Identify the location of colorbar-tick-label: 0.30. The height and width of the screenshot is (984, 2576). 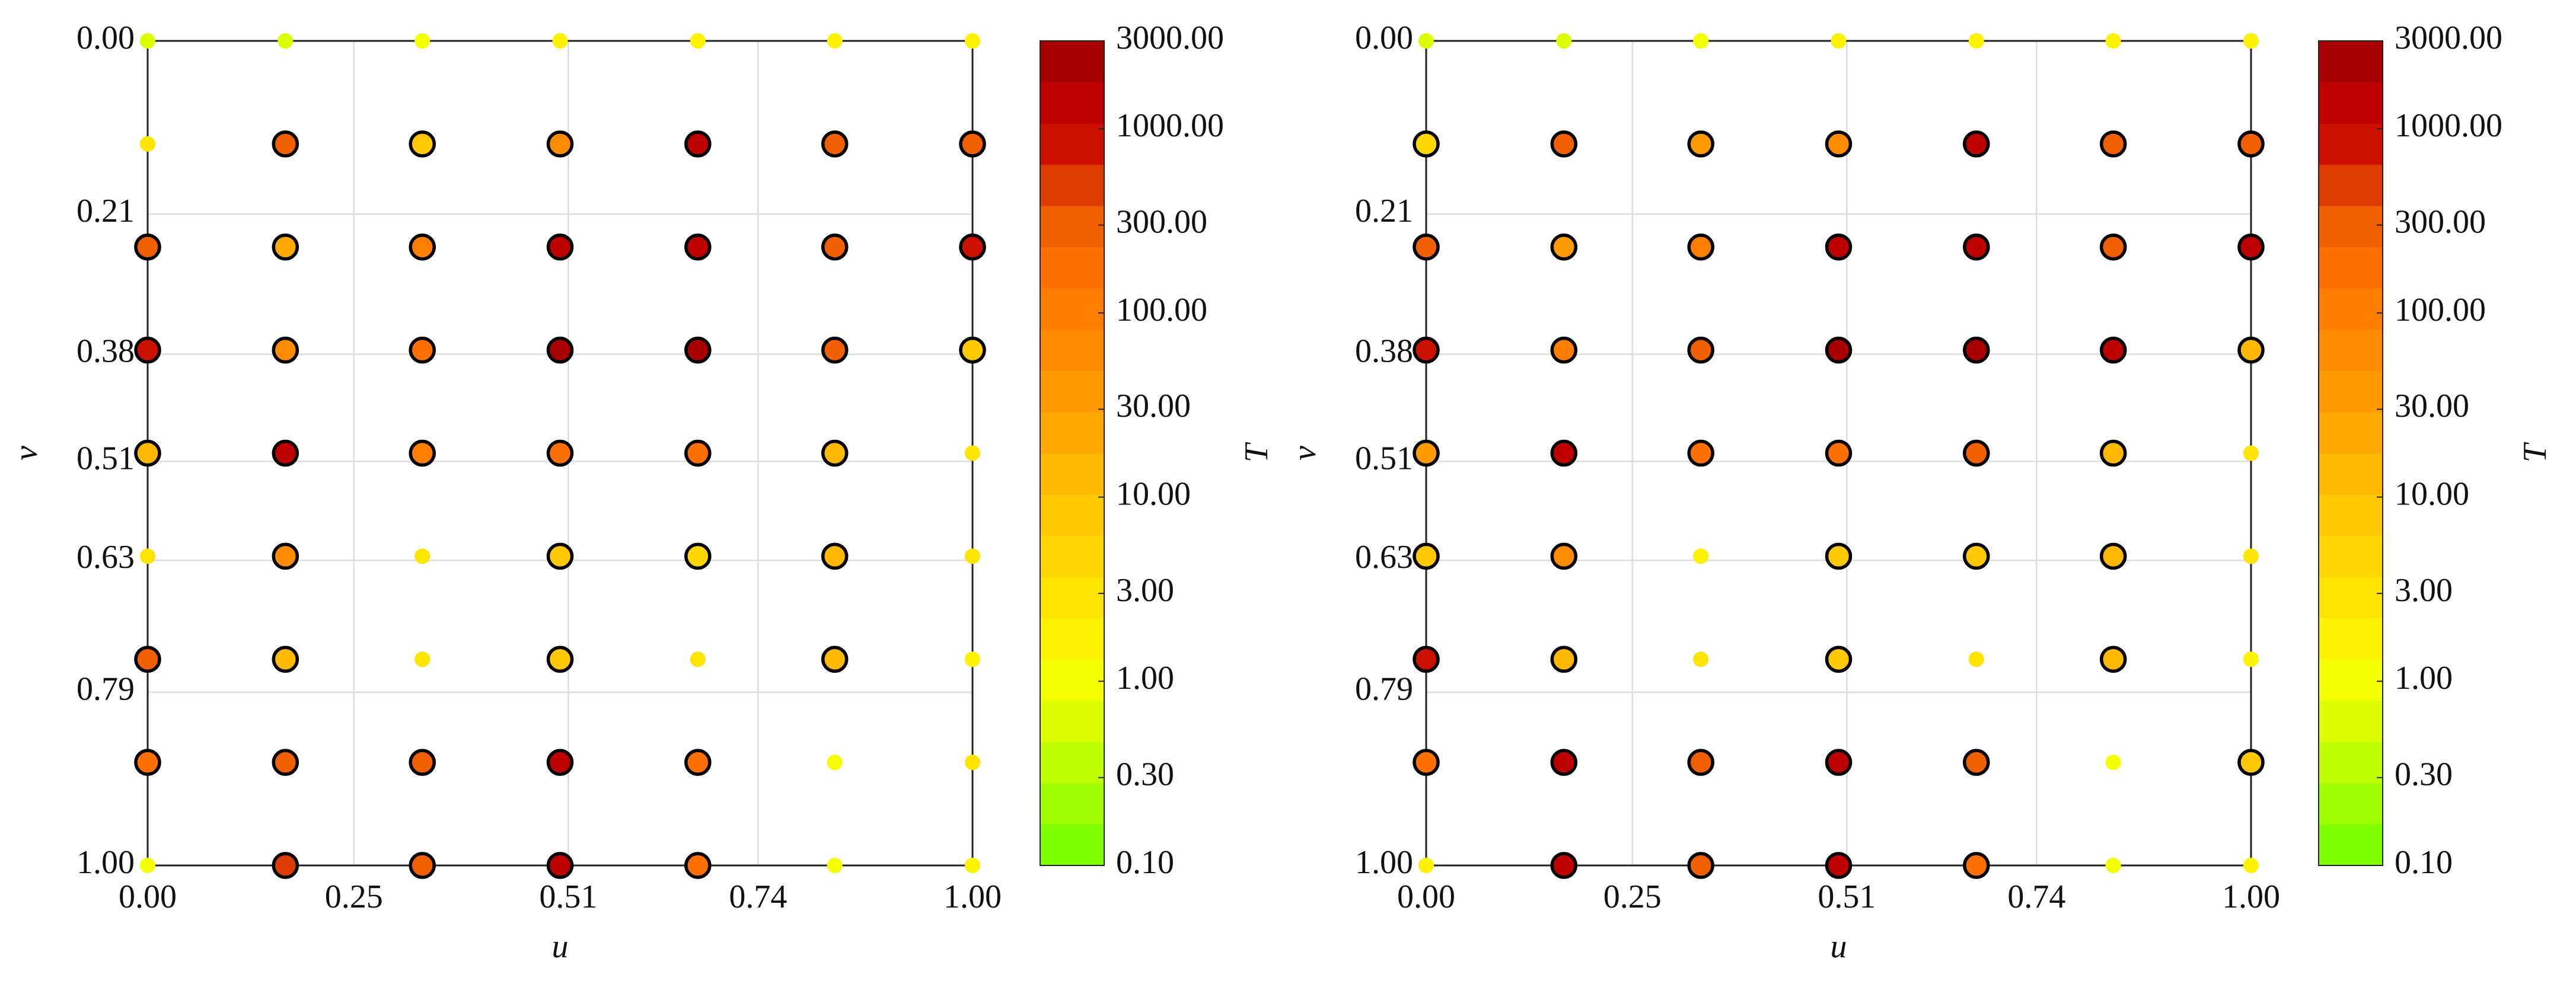
(2424, 774).